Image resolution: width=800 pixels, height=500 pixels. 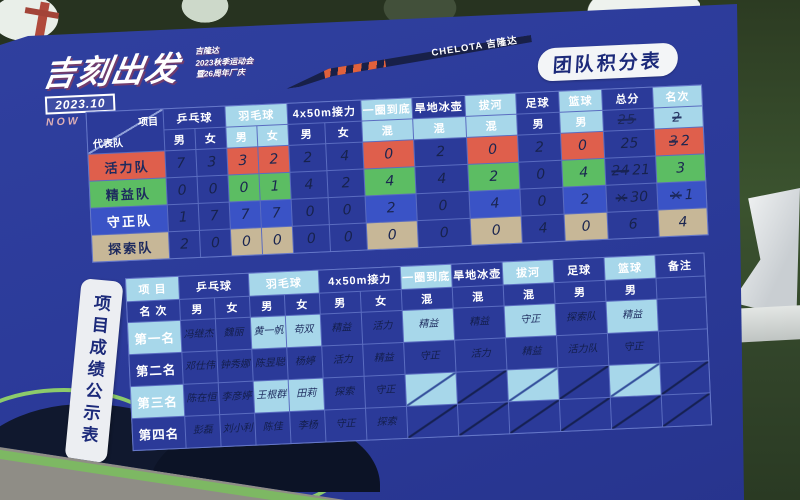 I want to click on results-ribbon-label: 项目成绩公示表, so click(x=94, y=371).